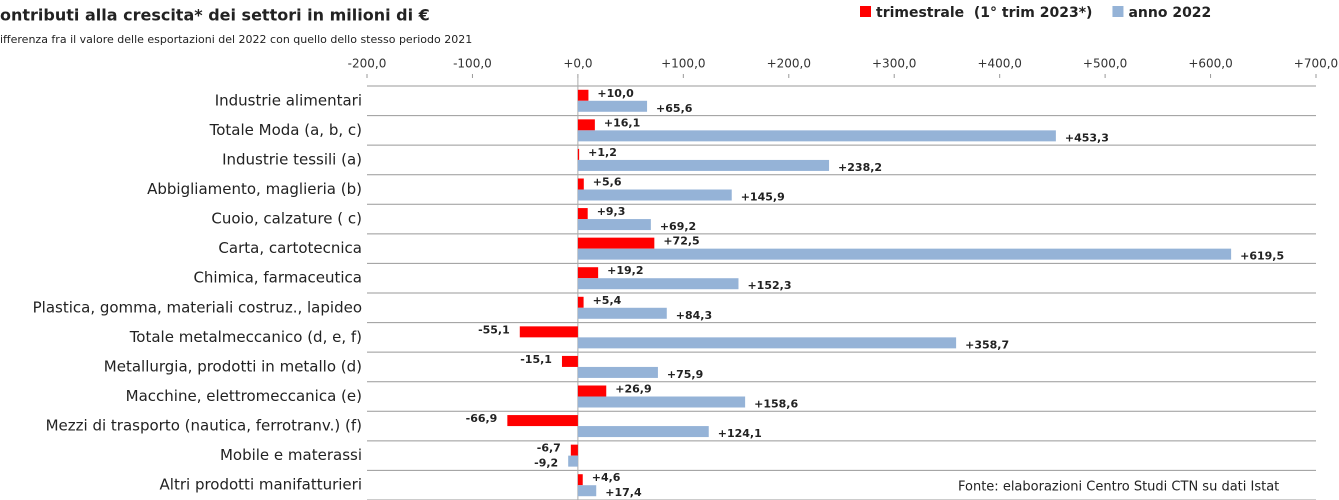 Image resolution: width=1339 pixels, height=500 pixels. Describe the element at coordinates (625, 270) in the screenshot. I see `data-label: +19,2` at that location.